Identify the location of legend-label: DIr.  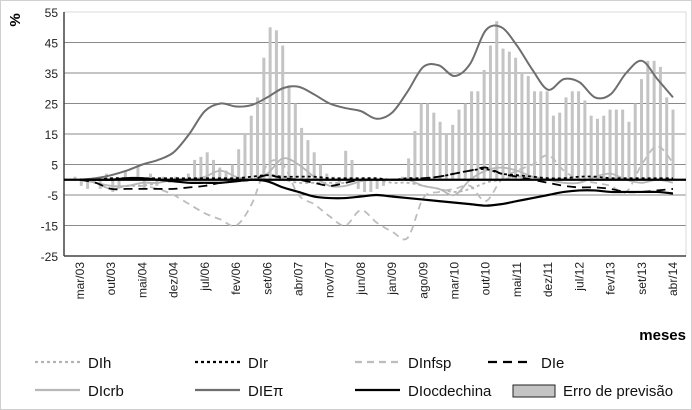
(258, 363).